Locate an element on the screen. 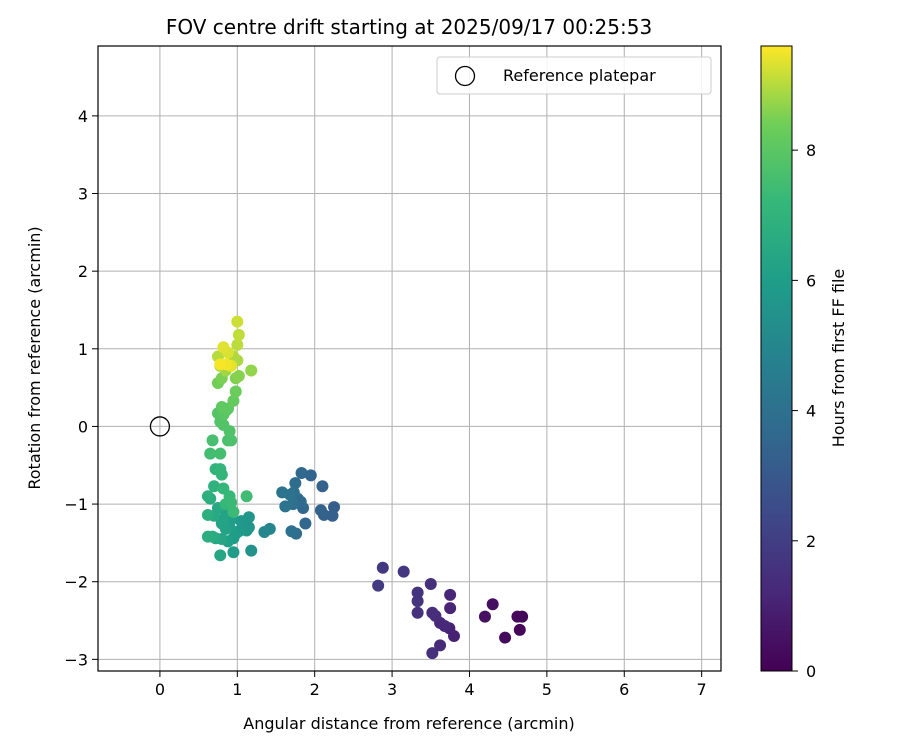 This screenshot has width=900, height=750. colorbar-gradient is located at coordinates (776, 358).